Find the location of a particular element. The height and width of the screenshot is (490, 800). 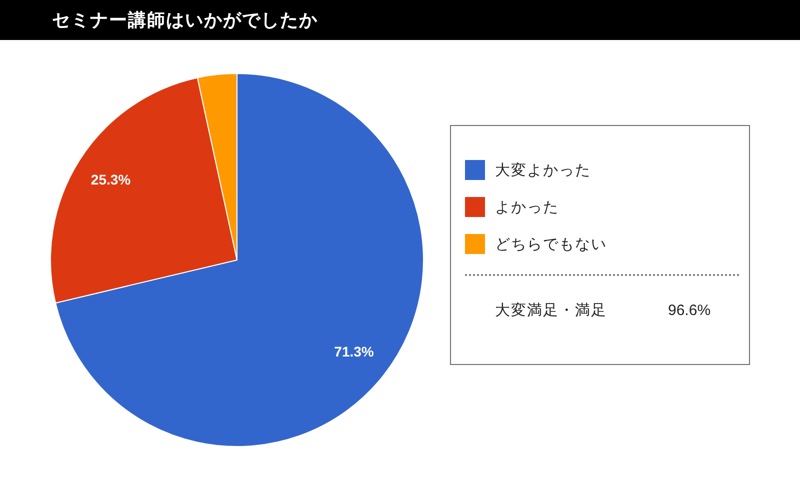

legend-label: どちらでもない is located at coordinates (551, 244).